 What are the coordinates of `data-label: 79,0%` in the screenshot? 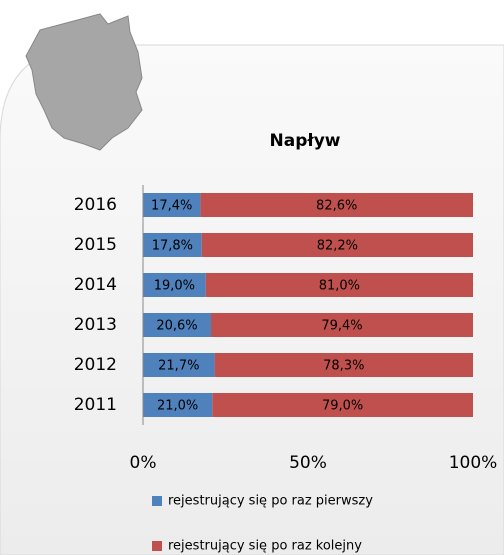 It's located at (342, 406).